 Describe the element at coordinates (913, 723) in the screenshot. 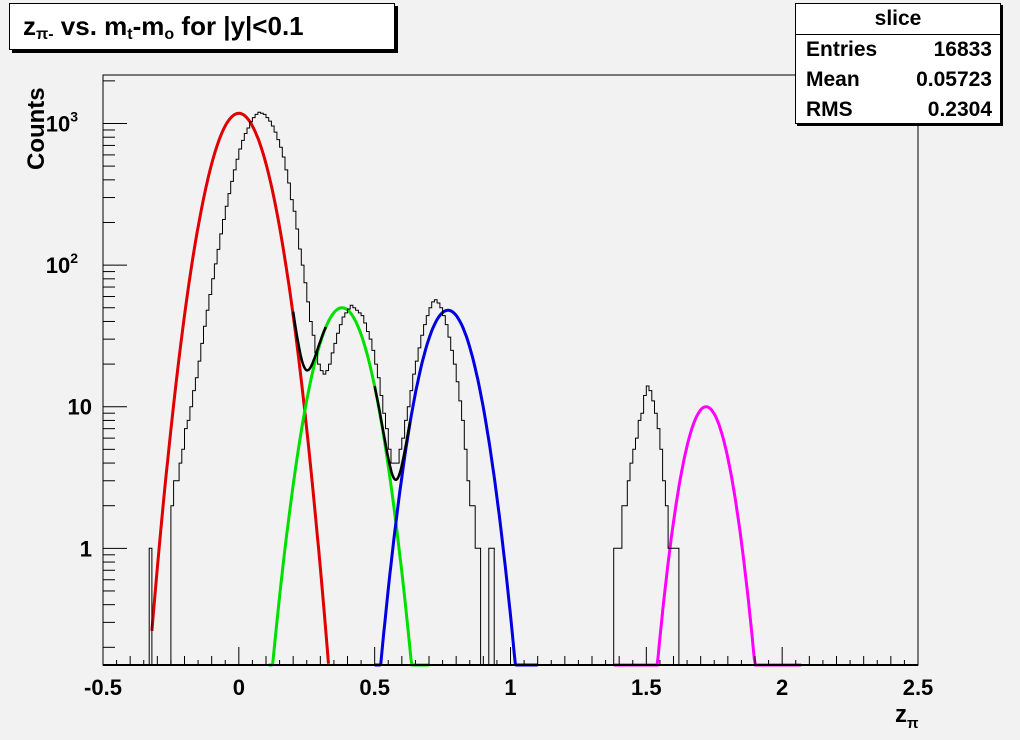

I see `x-axis-label-sub: π` at that location.